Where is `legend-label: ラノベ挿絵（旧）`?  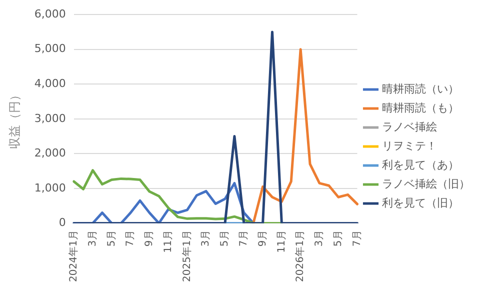
legend-label: ラノベ挿絵（旧） is located at coordinates (426, 183).